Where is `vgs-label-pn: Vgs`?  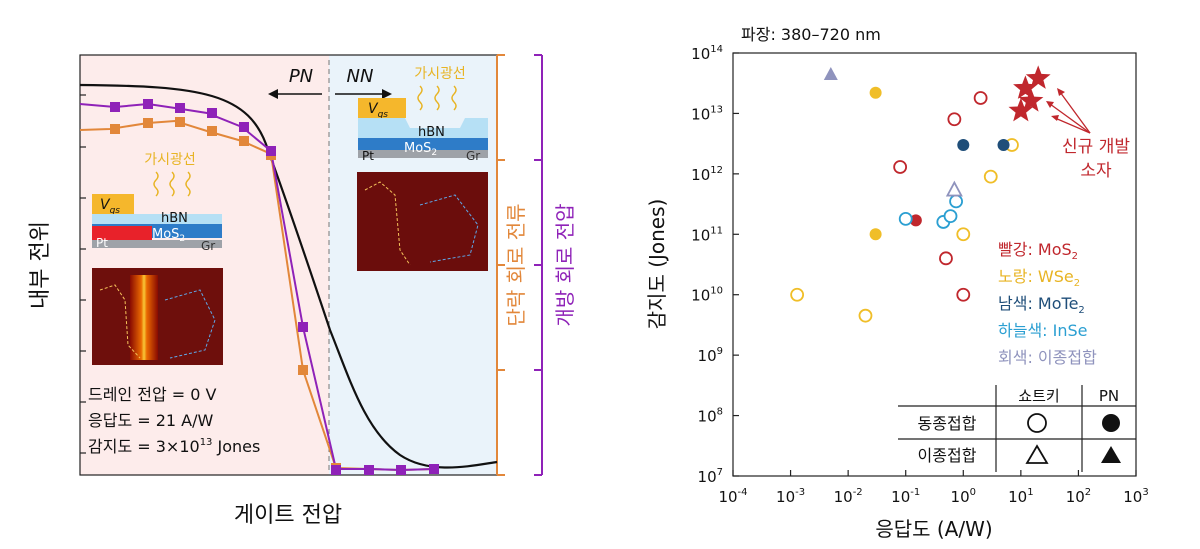
vgs-label-pn: Vgs is located at coordinates (110, 206).